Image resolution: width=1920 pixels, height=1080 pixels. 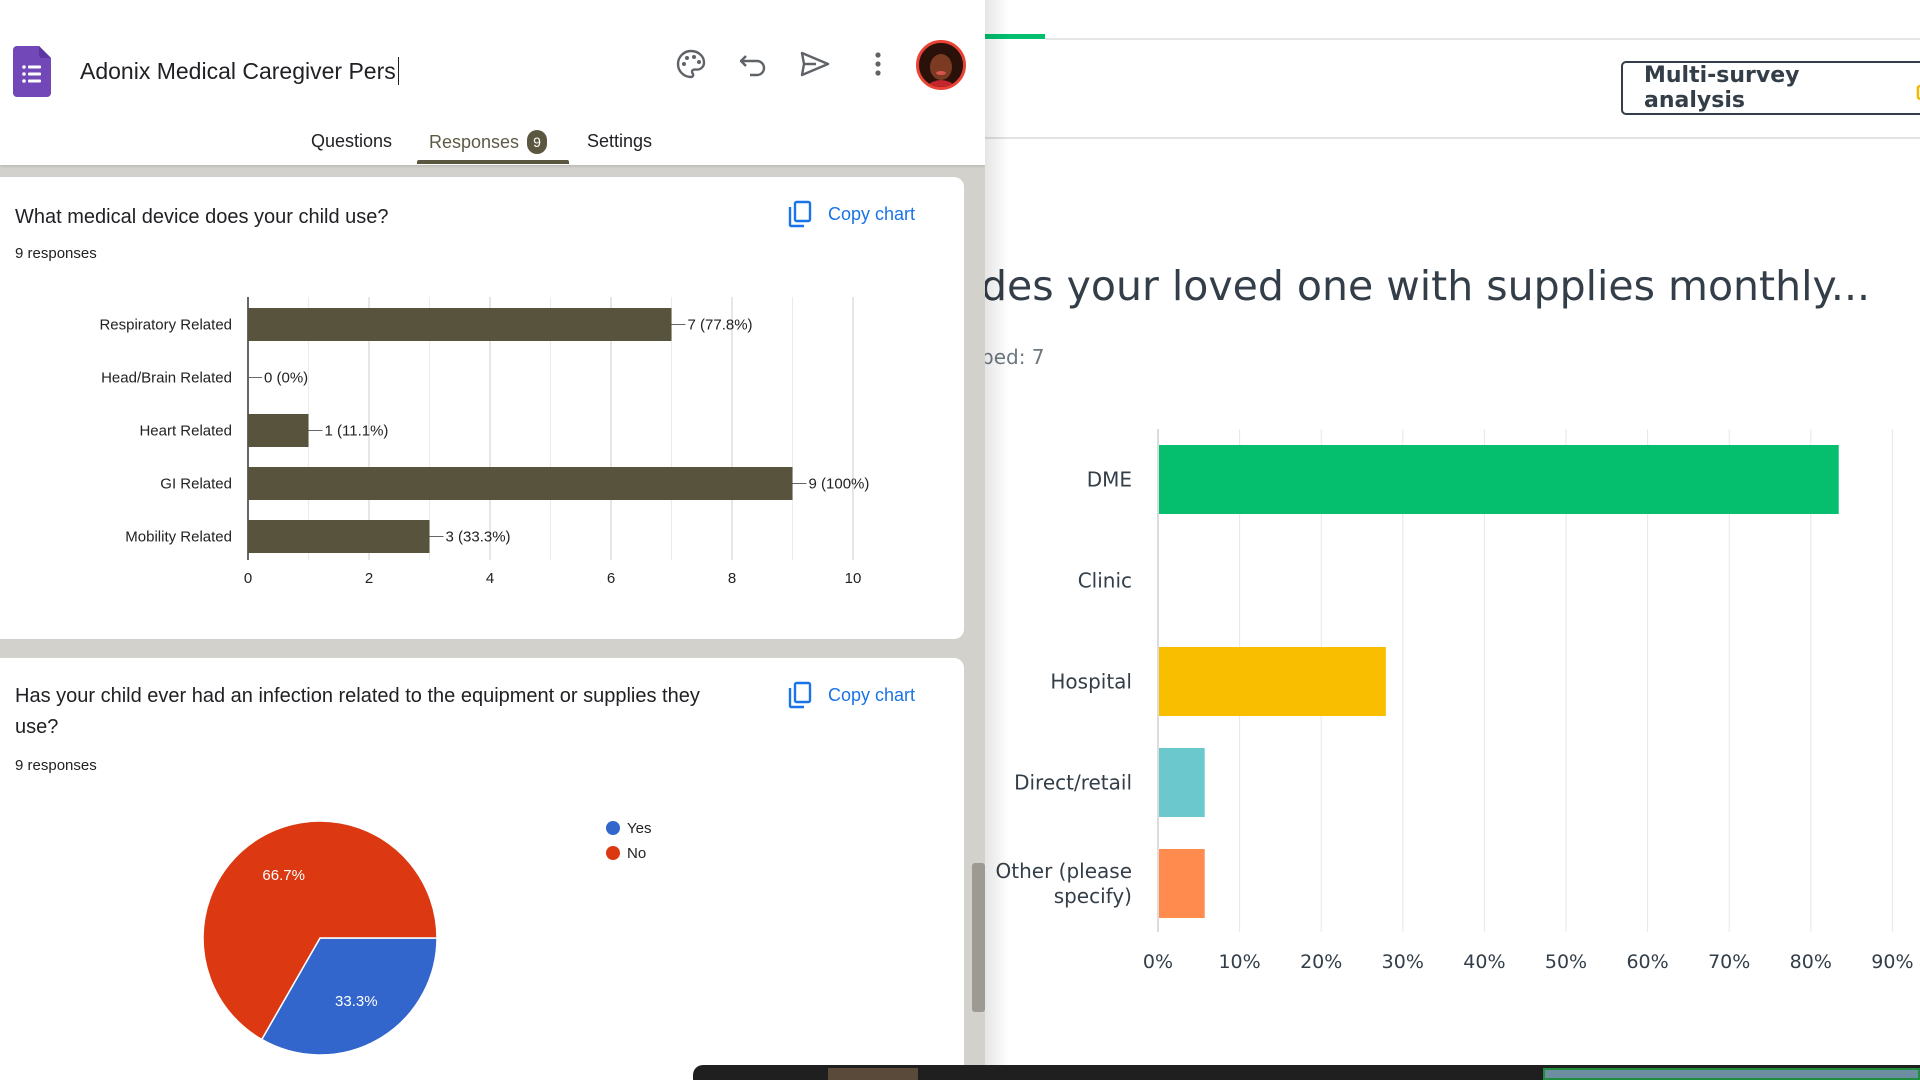 I want to click on x-tick-label: 90%, so click(x=1892, y=962).